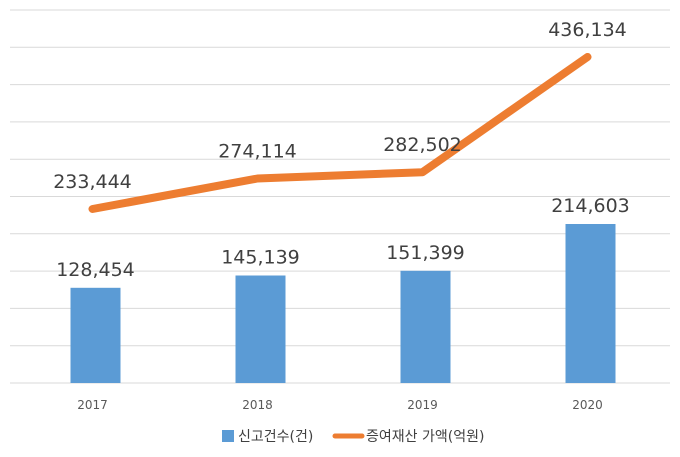  Describe the element at coordinates (587, 405) in the screenshot. I see `x-tick-label: 2020` at that location.